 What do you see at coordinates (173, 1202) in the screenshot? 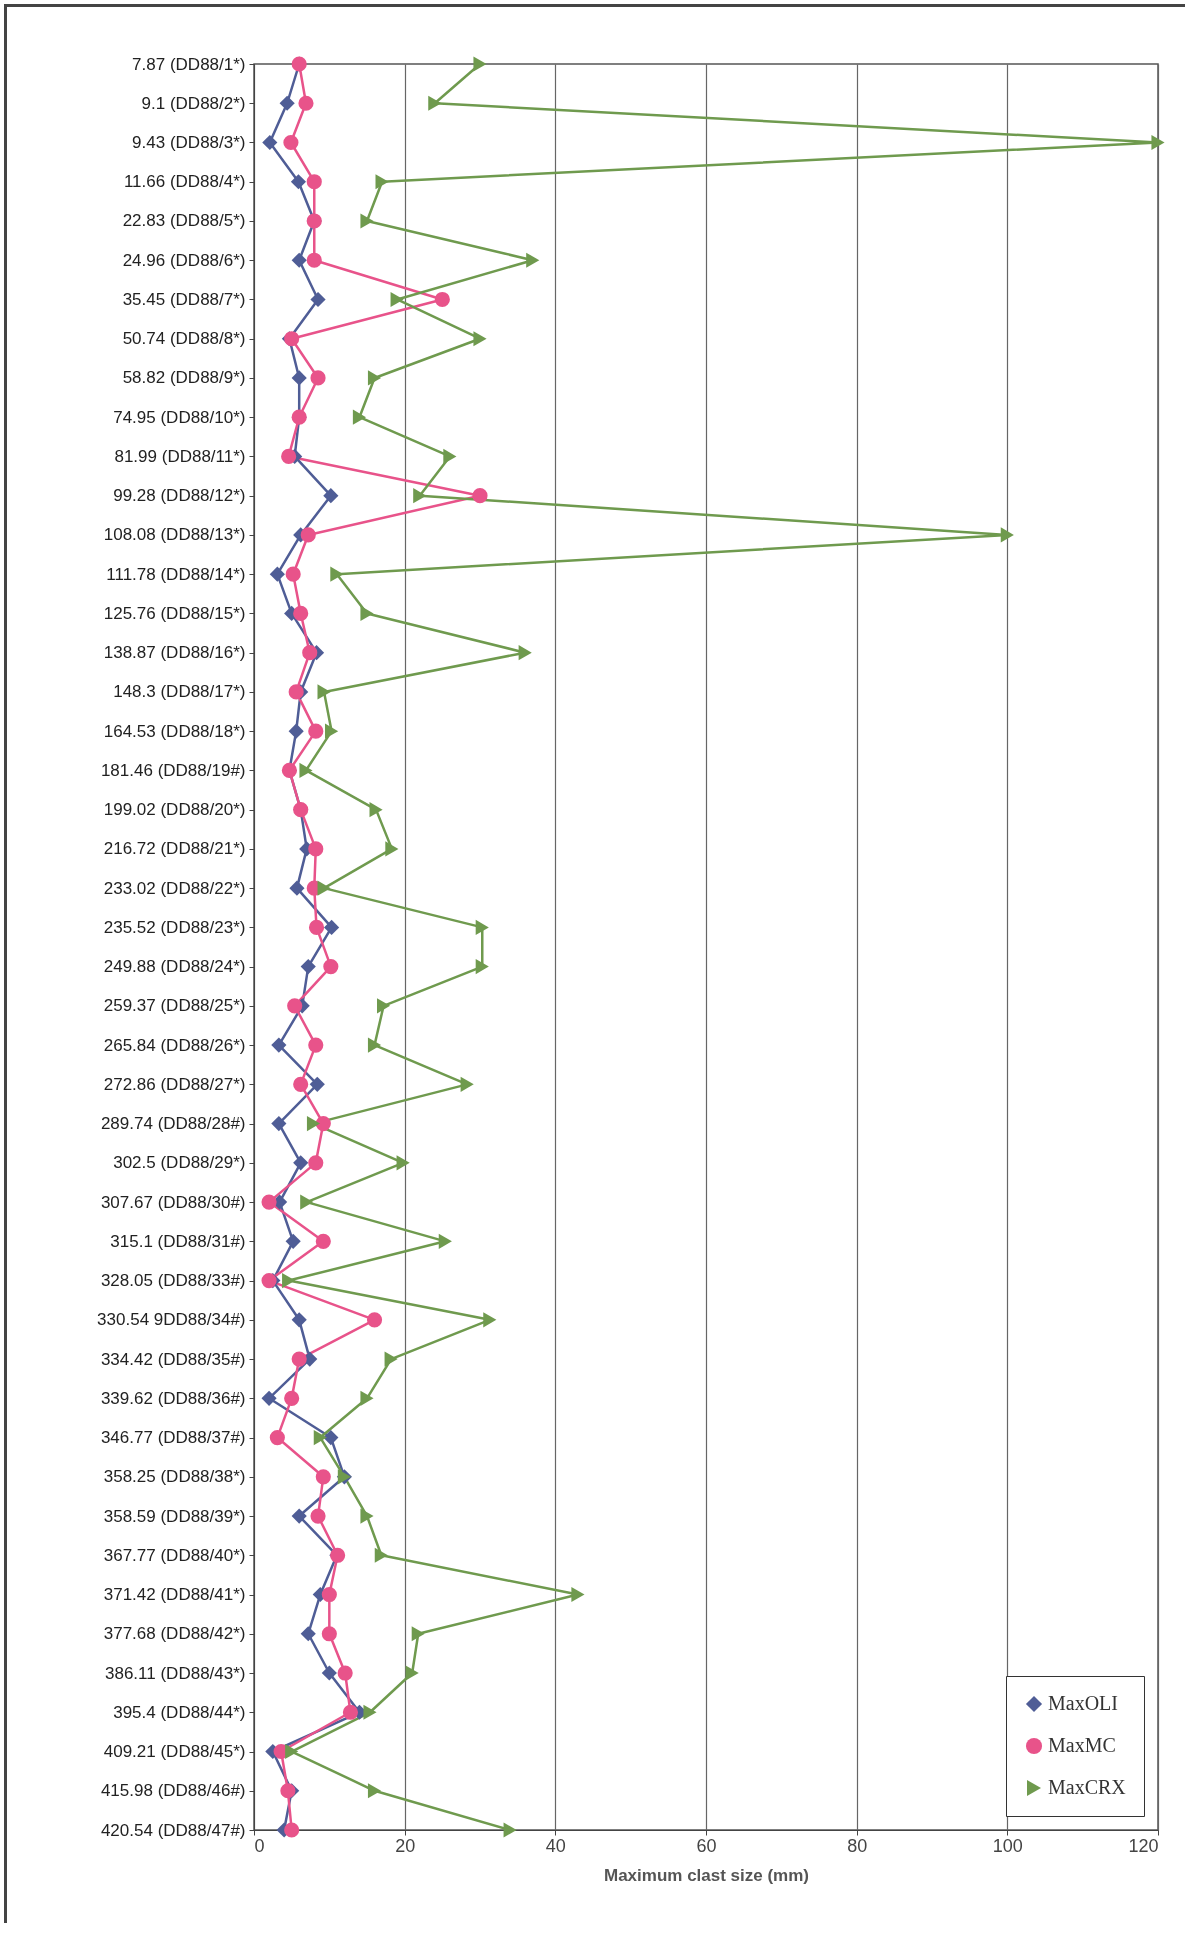
I see `y-tick-label: 307.67 (DD88/30#)` at bounding box center [173, 1202].